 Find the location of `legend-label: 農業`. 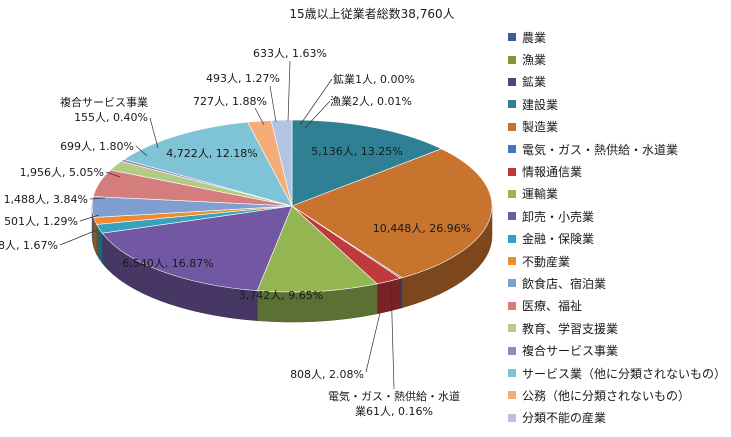

legend-label: 農業 is located at coordinates (534, 37).